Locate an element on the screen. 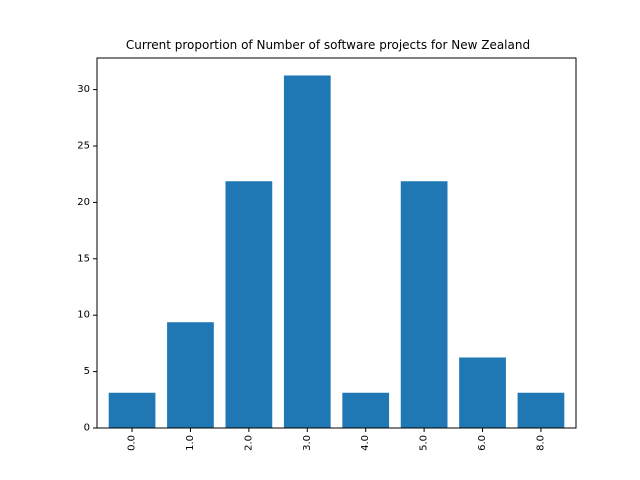 The width and height of the screenshot is (640, 480). y-tick-label: 10 is located at coordinates (83, 315).